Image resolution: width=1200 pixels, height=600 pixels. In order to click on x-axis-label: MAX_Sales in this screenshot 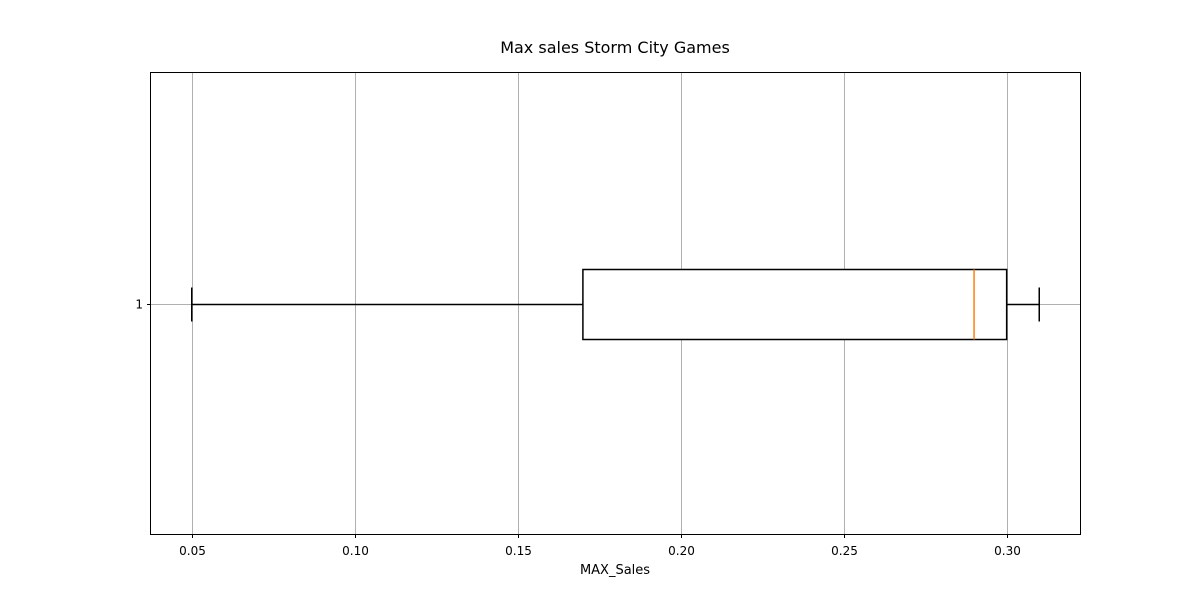, I will do `click(615, 570)`.